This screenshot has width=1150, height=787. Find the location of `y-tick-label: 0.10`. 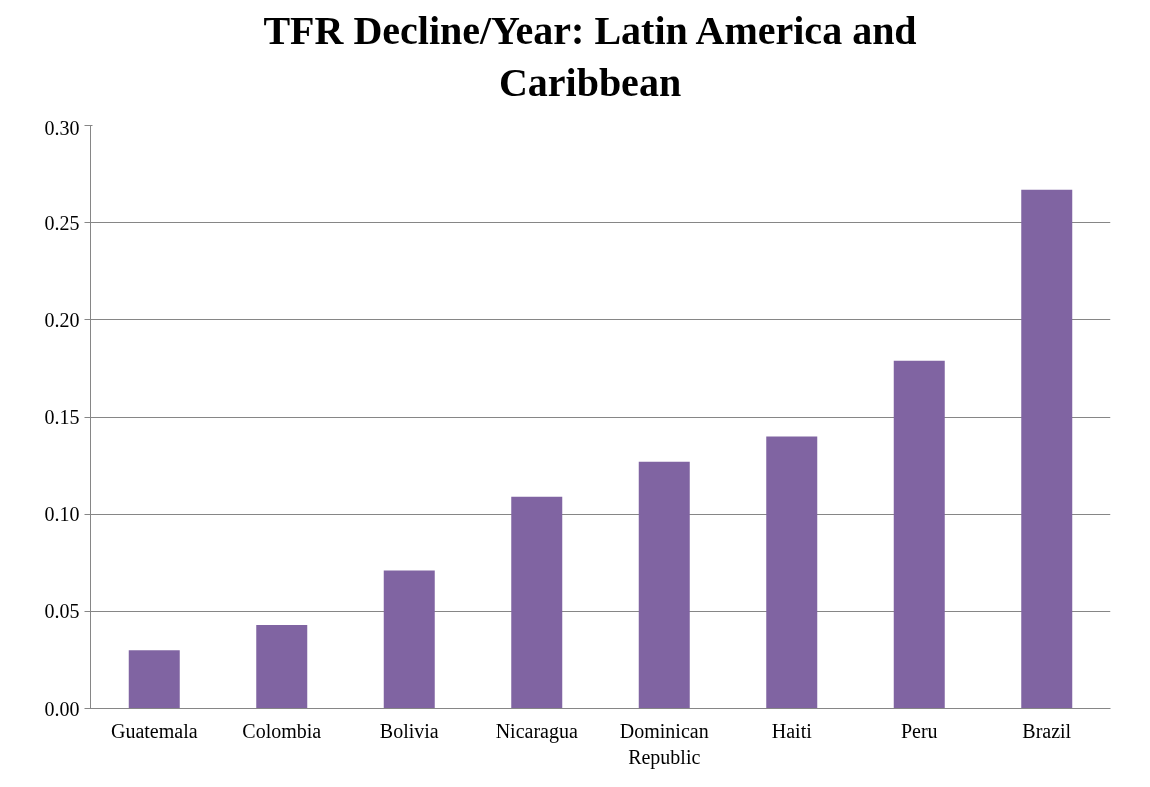

y-tick-label: 0.10 is located at coordinates (62, 514).